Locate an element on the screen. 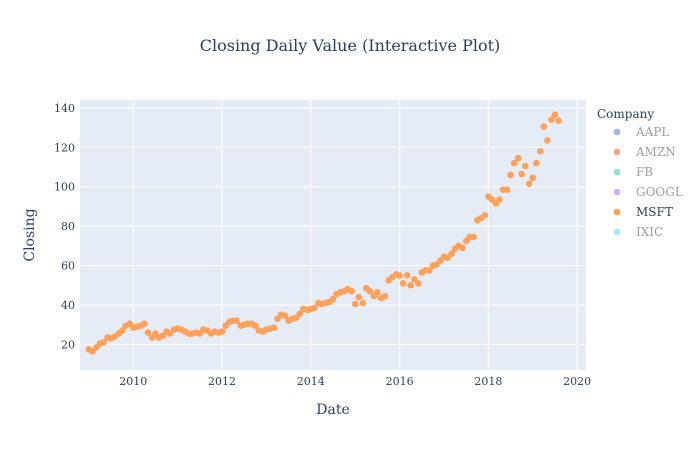 The height and width of the screenshot is (450, 700). y-tick-label: 140 is located at coordinates (64, 108).